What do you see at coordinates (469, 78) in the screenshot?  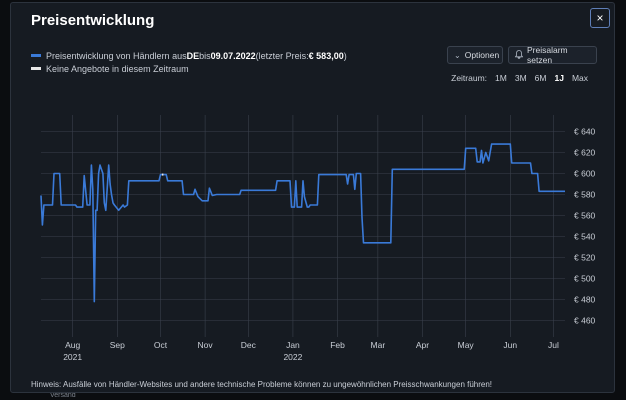 I see `time-range-label: Zeitraum:` at bounding box center [469, 78].